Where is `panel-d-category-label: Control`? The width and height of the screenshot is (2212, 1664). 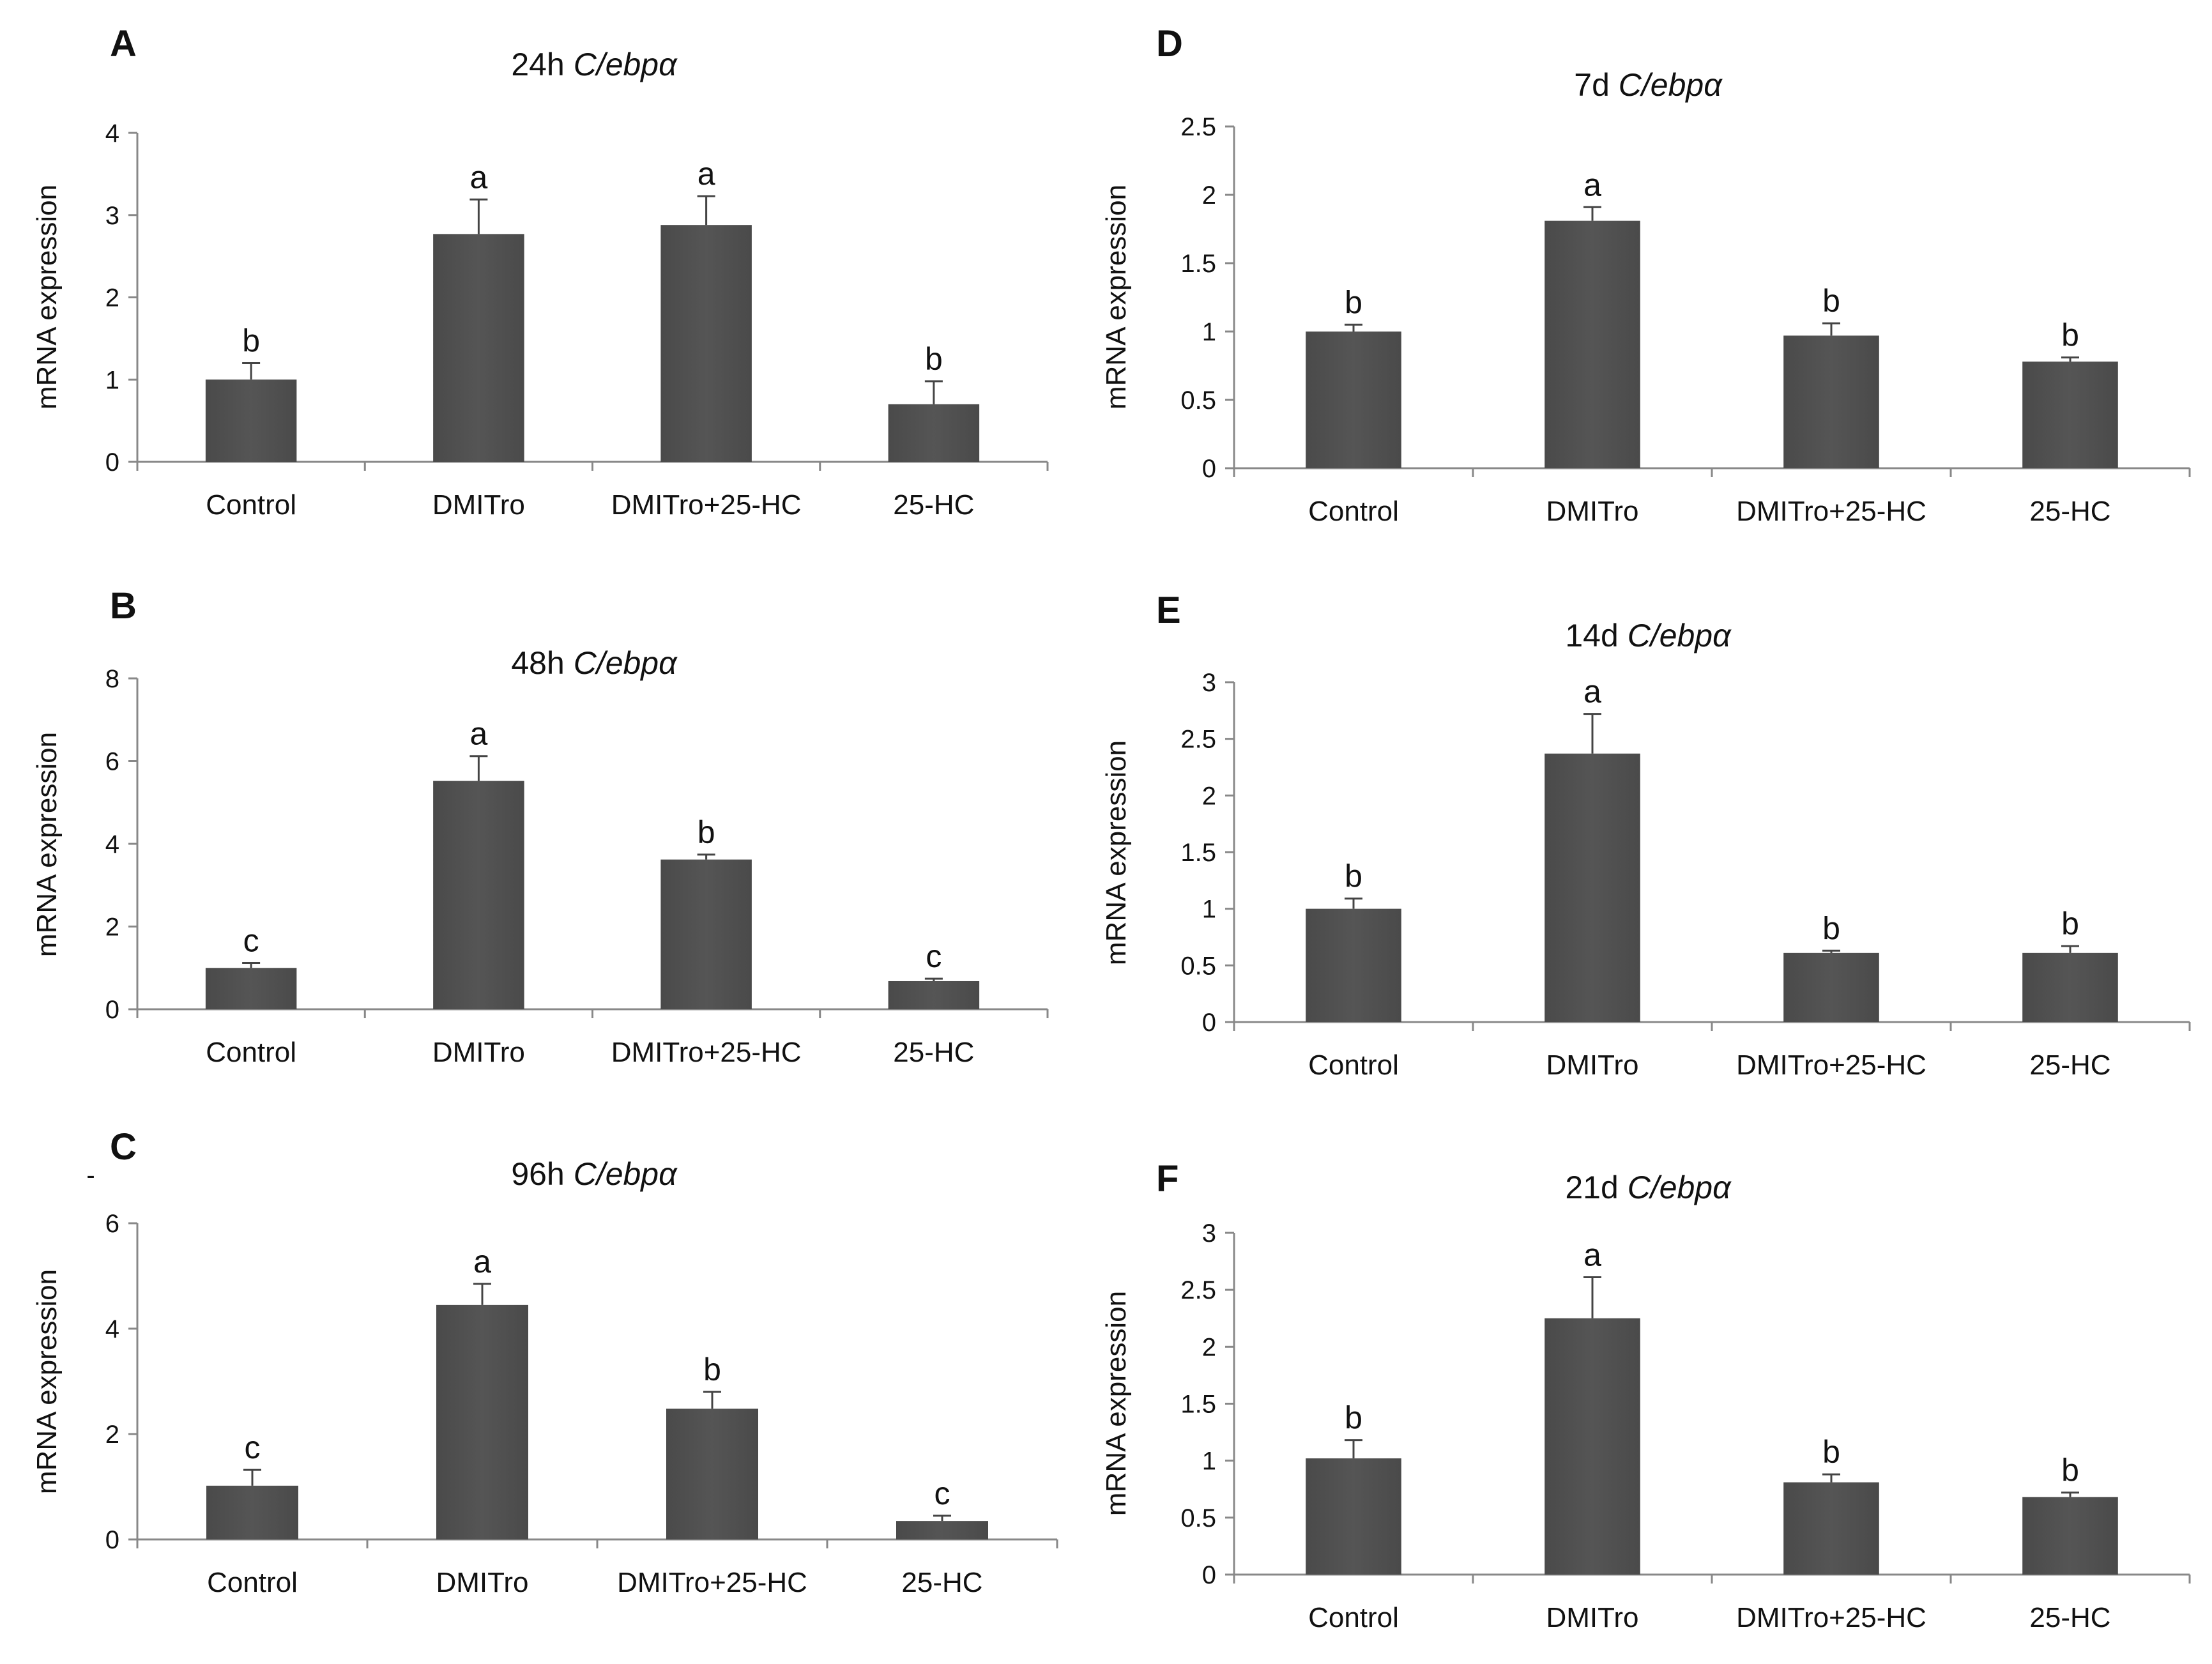 panel-d-category-label: Control is located at coordinates (1353, 511).